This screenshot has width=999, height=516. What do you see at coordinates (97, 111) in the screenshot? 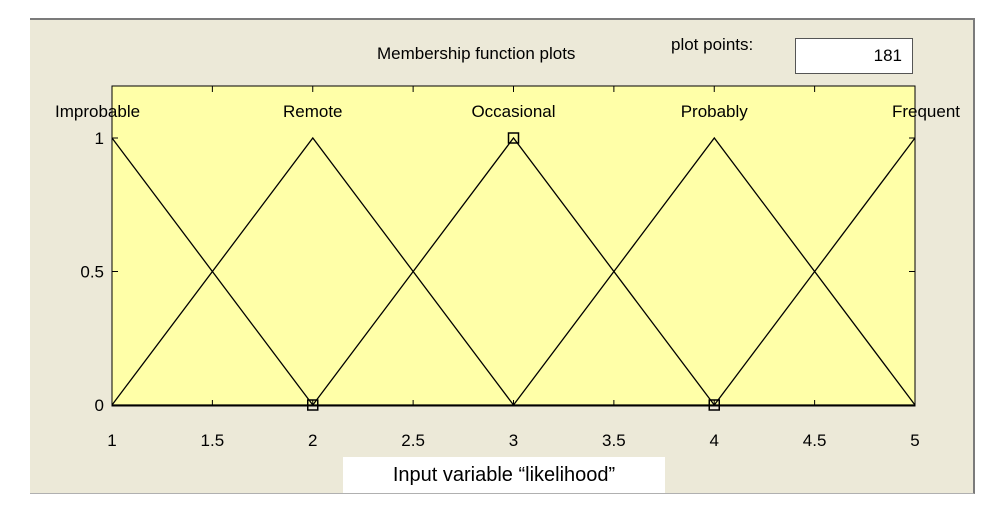
I see `mf-label-improbable: Improbable` at bounding box center [97, 111].